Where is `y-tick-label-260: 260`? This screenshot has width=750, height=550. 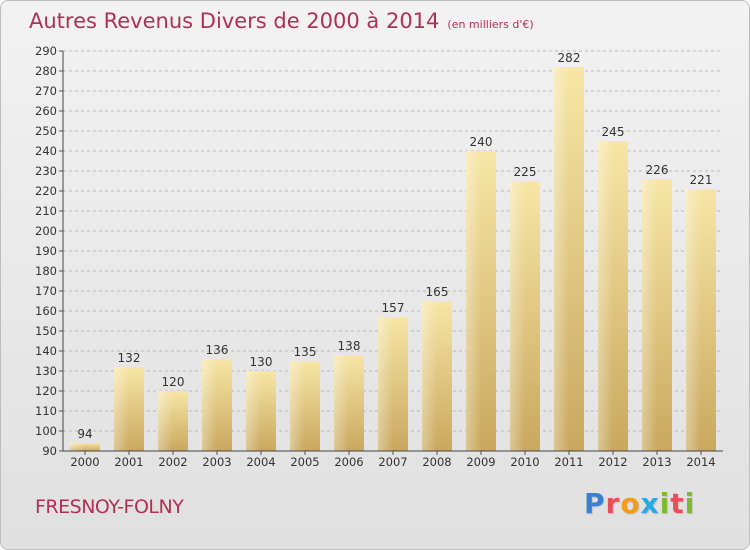 y-tick-label-260: 260 is located at coordinates (46, 111).